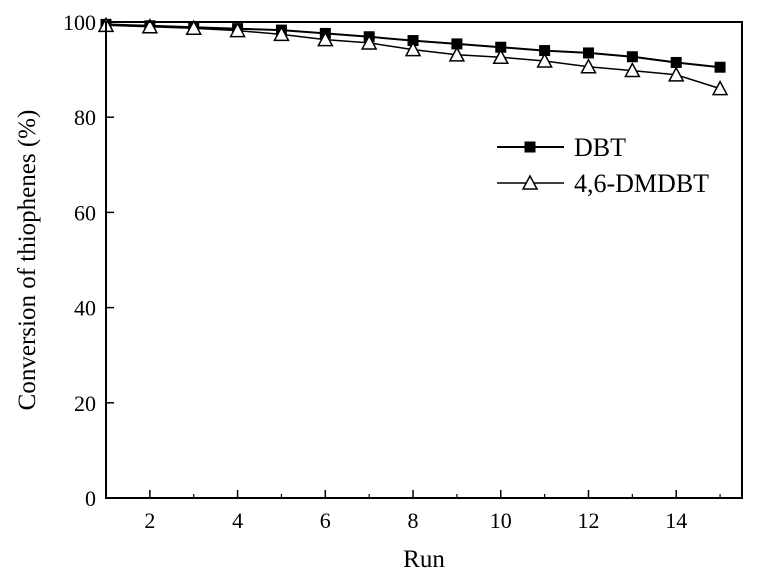 The width and height of the screenshot is (760, 576). I want to click on legend-marker-46-dmdbt, so click(530, 182).